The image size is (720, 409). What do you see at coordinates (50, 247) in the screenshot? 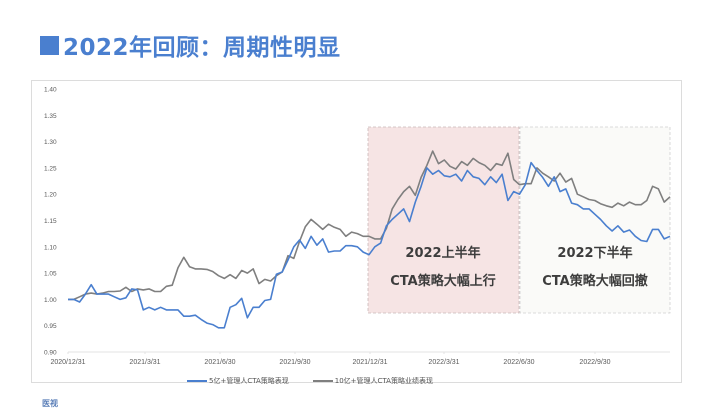
I see `y-tick-label: 1.10` at bounding box center [50, 247].